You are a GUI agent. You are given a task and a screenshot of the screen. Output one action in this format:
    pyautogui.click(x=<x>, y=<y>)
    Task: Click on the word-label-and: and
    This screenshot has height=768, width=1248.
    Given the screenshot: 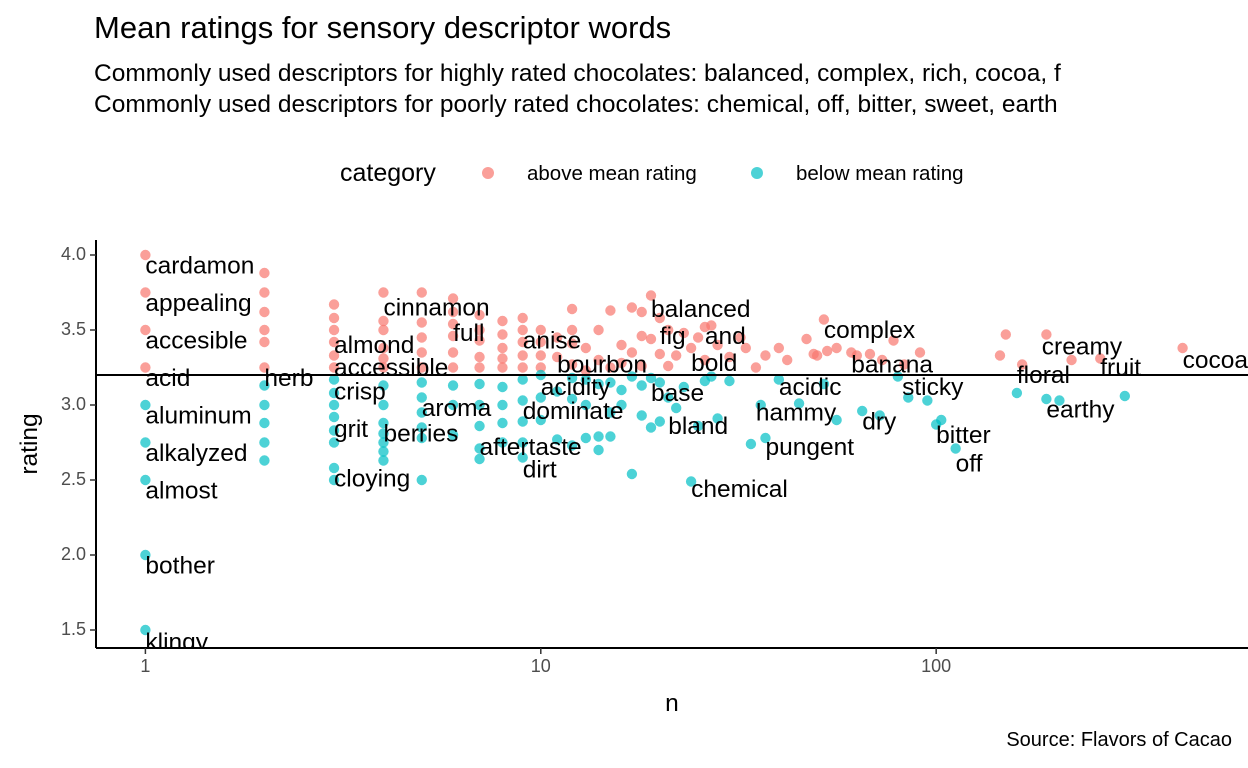 What is the action you would take?
    pyautogui.click(x=725, y=336)
    